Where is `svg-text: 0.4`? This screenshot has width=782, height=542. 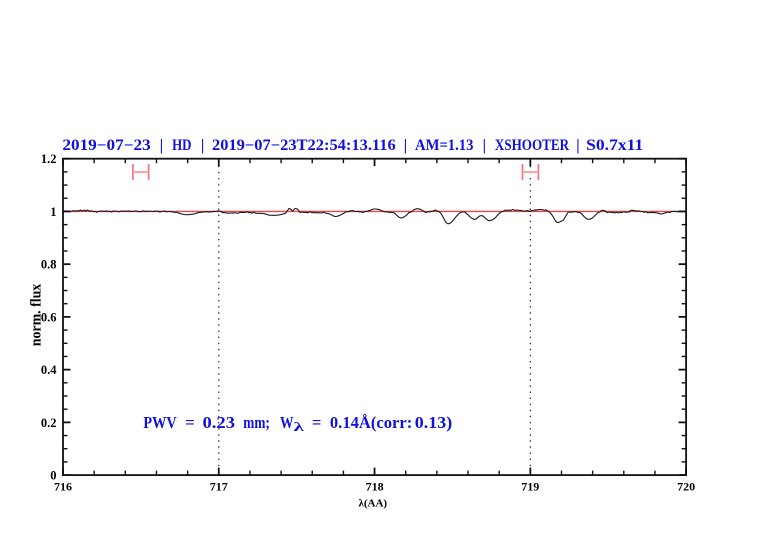
svg-text: 0.4 is located at coordinates (49, 370).